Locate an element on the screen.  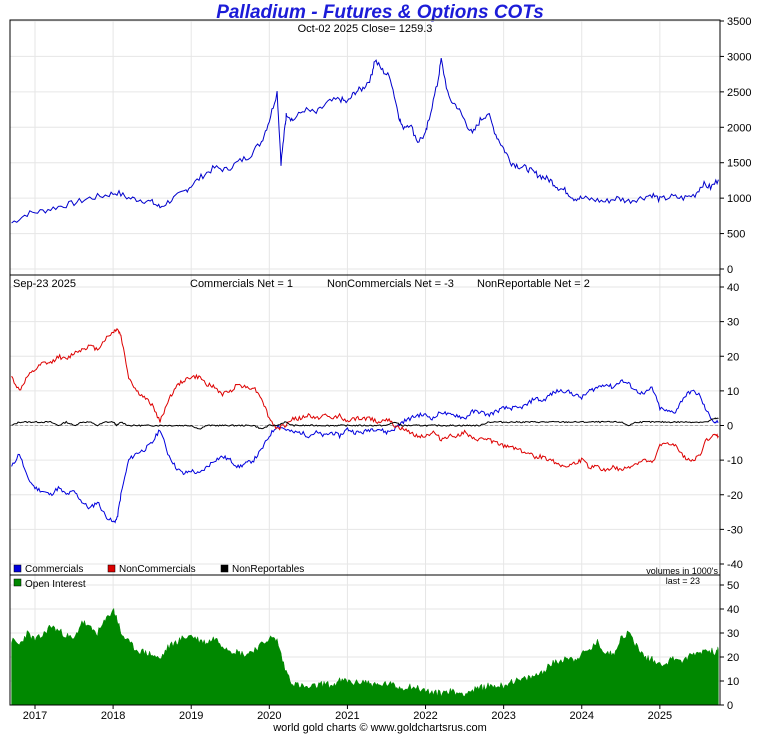
open-interest-tick-label: 30 is located at coordinates (733, 634).